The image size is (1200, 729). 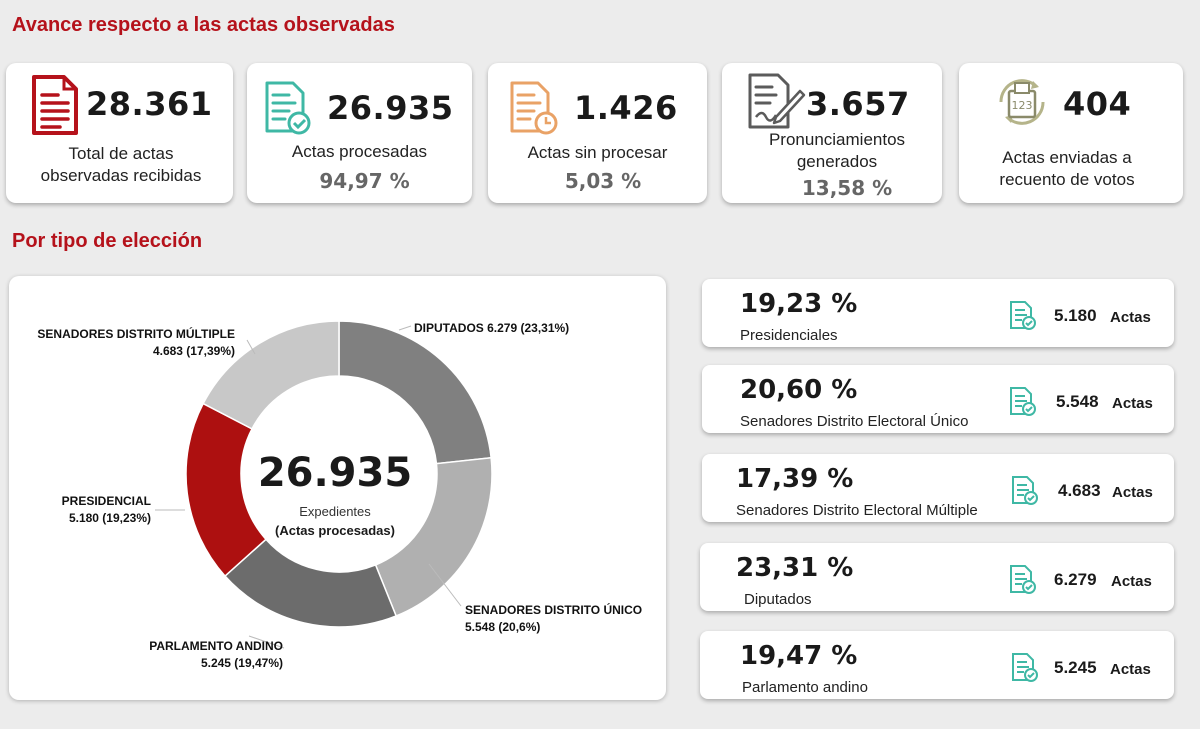 I want to click on stat-percent: 17,39 %, so click(x=795, y=479).